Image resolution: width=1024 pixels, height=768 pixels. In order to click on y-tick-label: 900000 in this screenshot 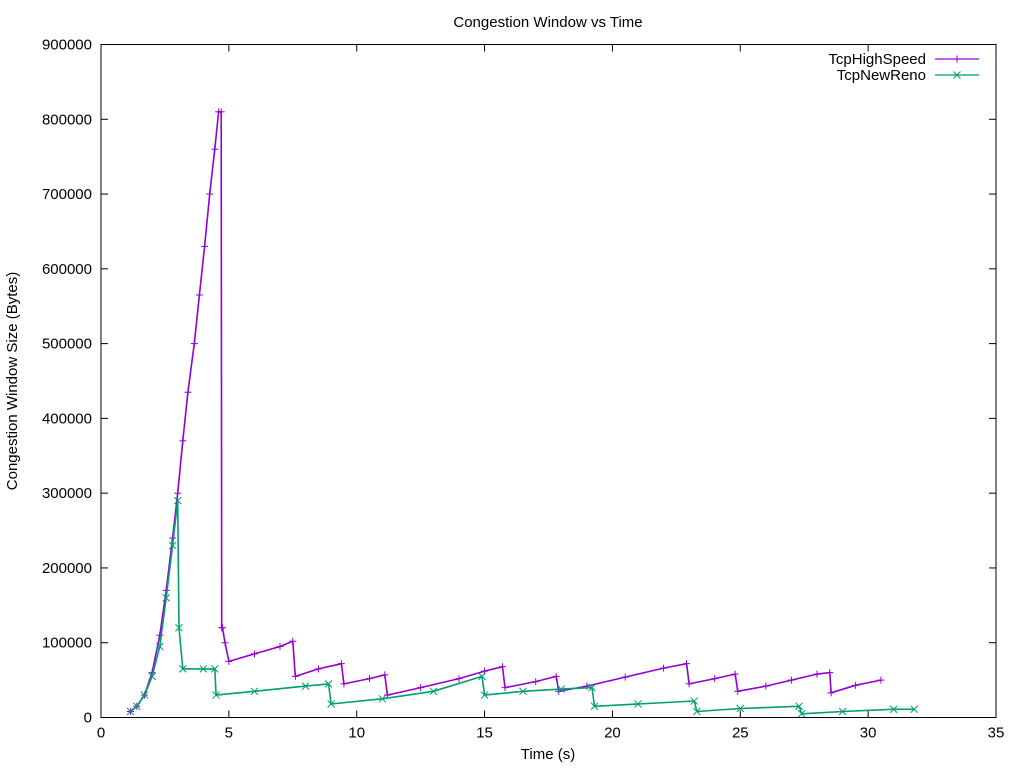, I will do `click(67, 45)`.